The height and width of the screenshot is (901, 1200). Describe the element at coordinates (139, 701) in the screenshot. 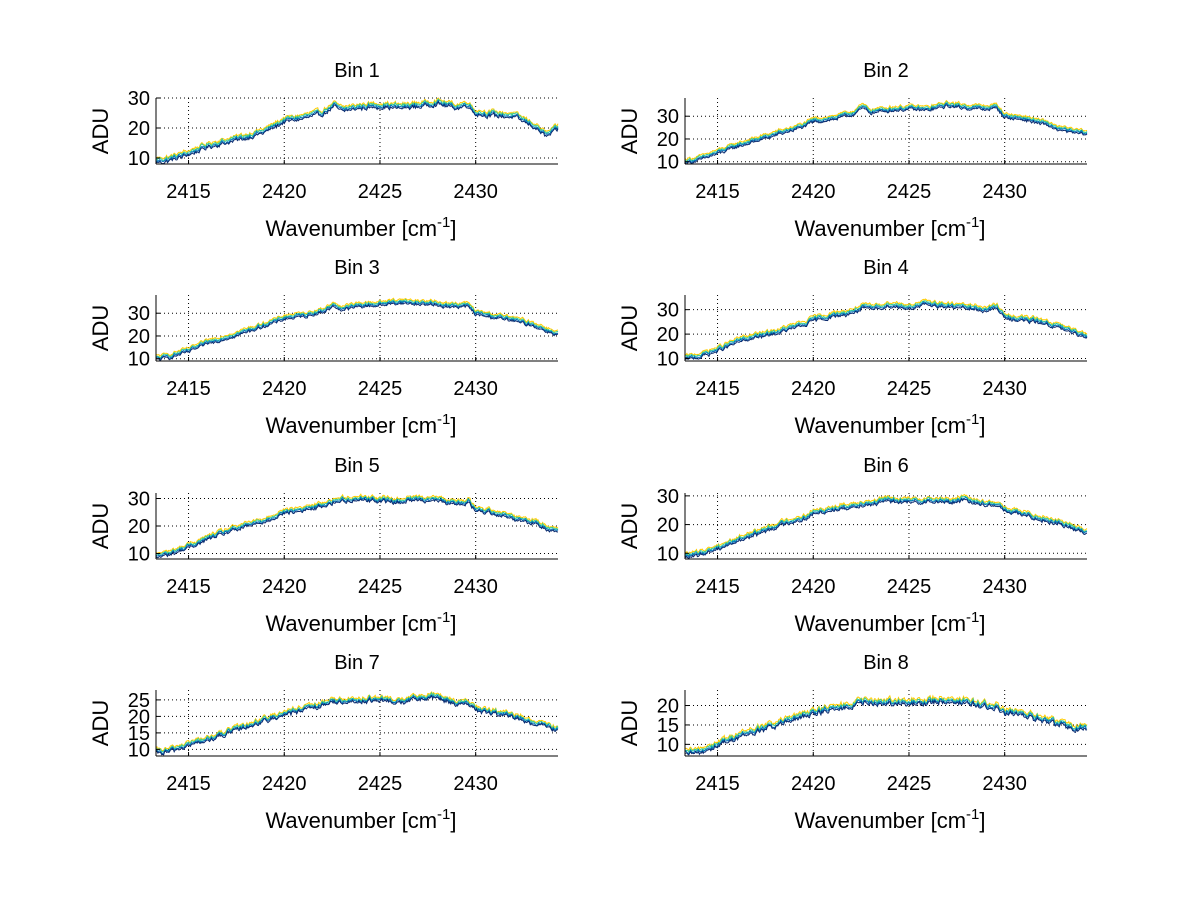

I see `y-tick-label: 25` at that location.